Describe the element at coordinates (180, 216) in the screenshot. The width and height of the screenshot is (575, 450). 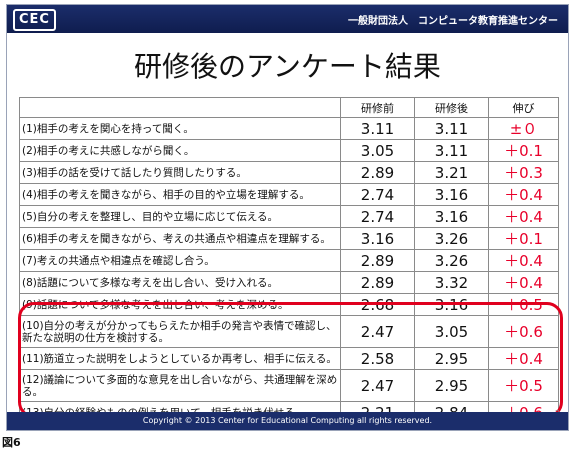
I see `question-cell: (5)自分の考えを整理し、目的や立場に応じて伝える。` at that location.